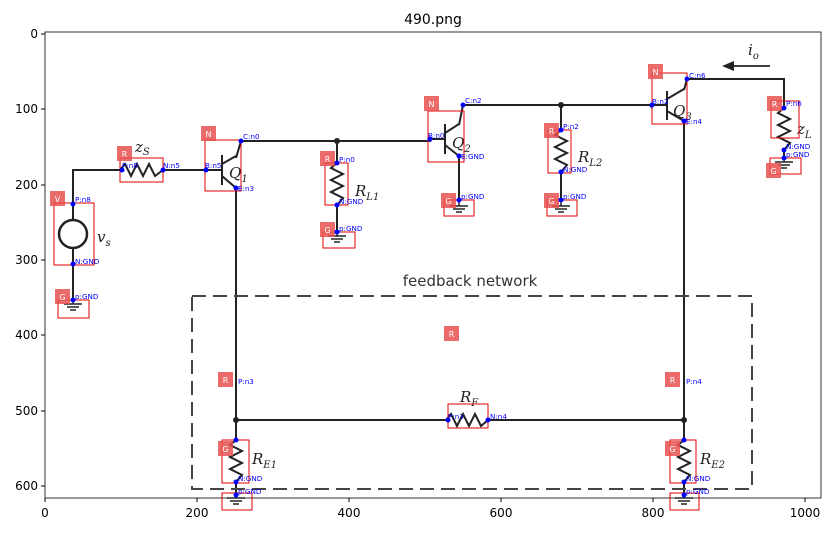 This screenshot has width=831, height=533. I want to click on zl-resistor-symbol, so click(784, 129).